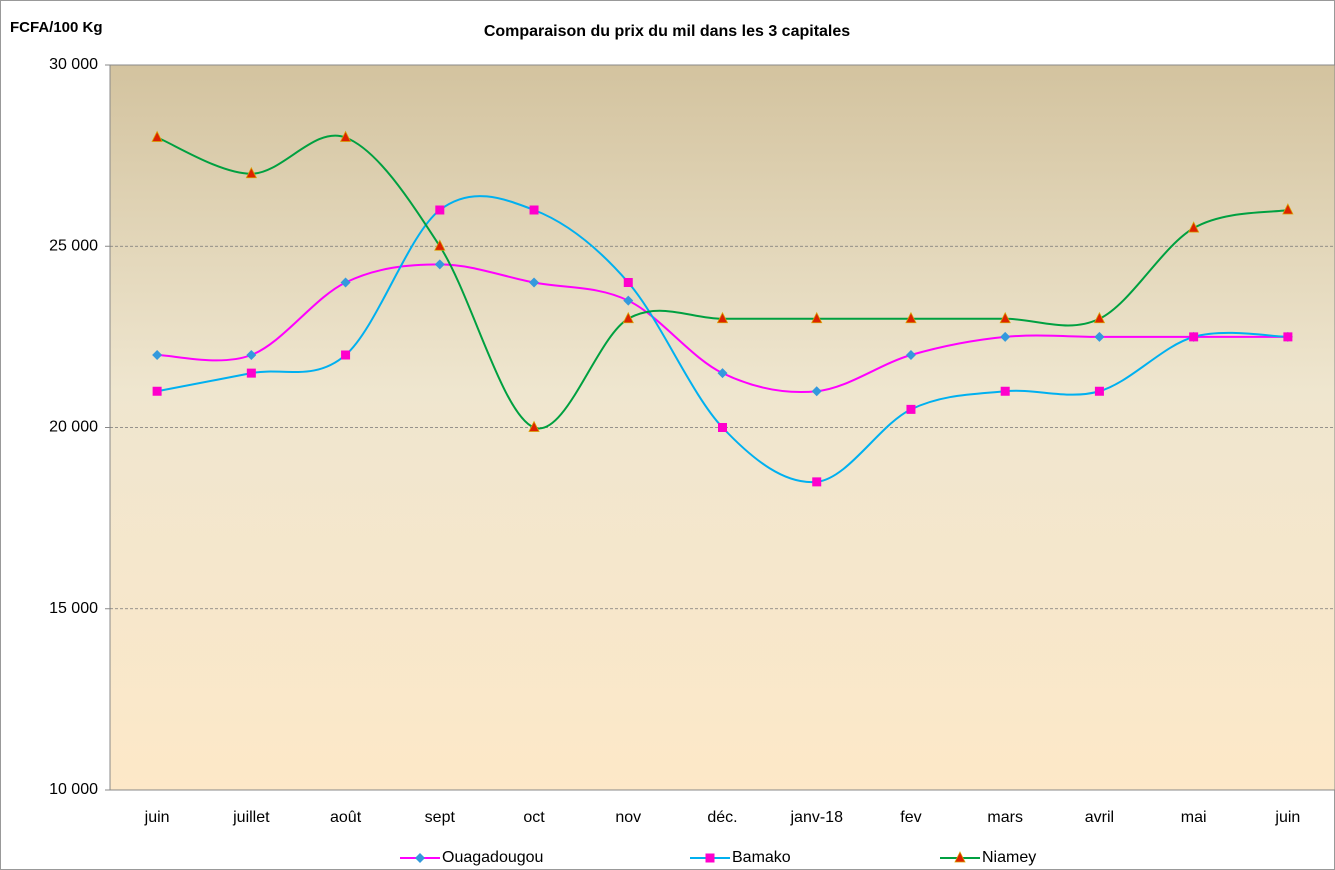 This screenshot has height=870, width=1335. What do you see at coordinates (761, 857) in the screenshot?
I see `legend-label: Bamako` at bounding box center [761, 857].